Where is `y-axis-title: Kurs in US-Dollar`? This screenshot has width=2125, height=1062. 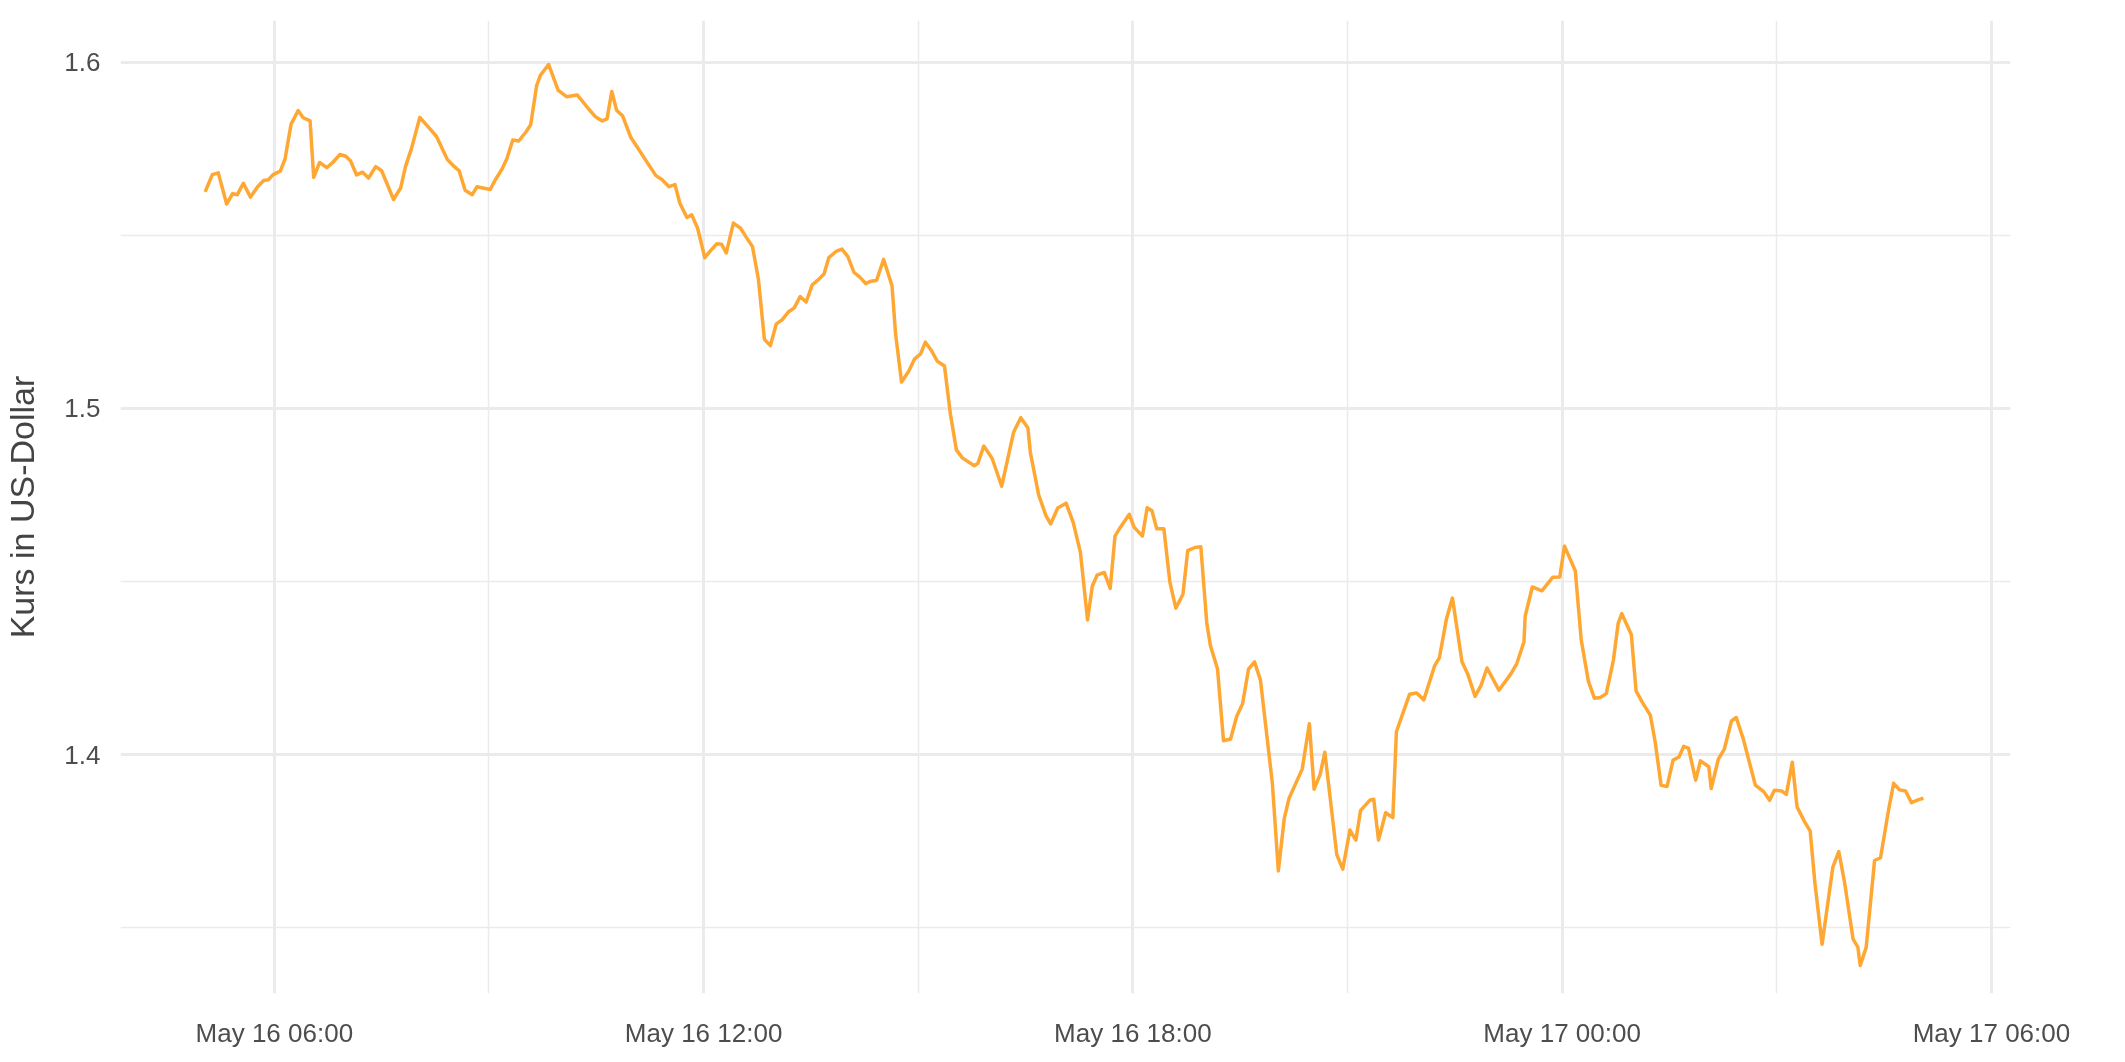
y-axis-title: Kurs in US-Dollar is located at coordinates (22, 507).